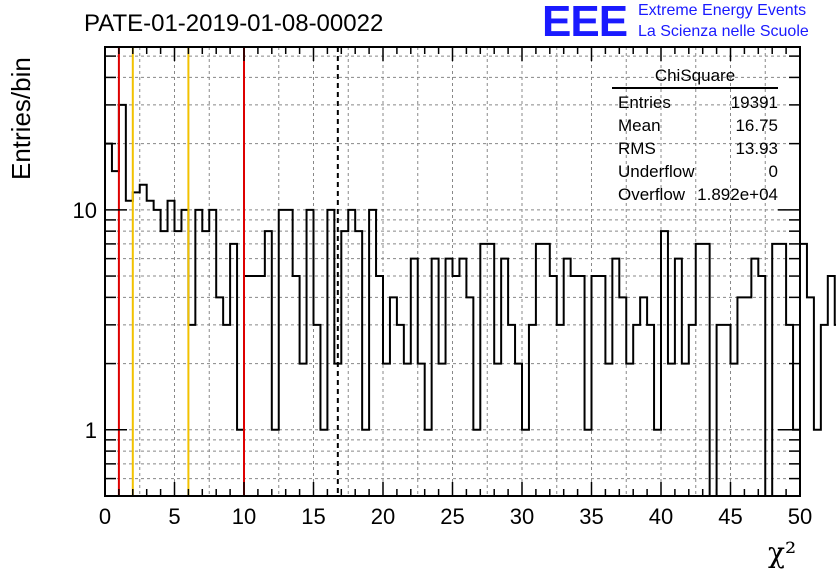  What do you see at coordinates (21, 118) in the screenshot?
I see `y-axis-label: Entries/bin` at bounding box center [21, 118].